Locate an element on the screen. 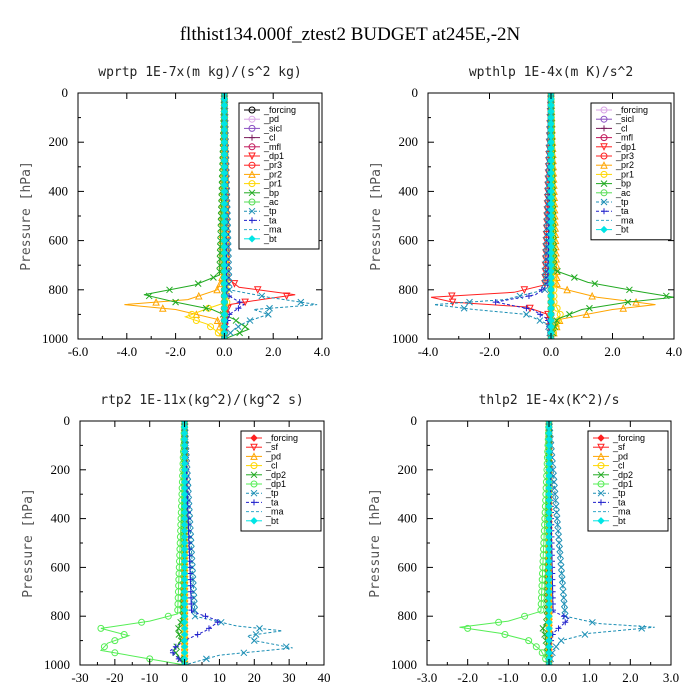 The width and height of the screenshot is (700, 700). data-area is located at coordinates (195, 543).